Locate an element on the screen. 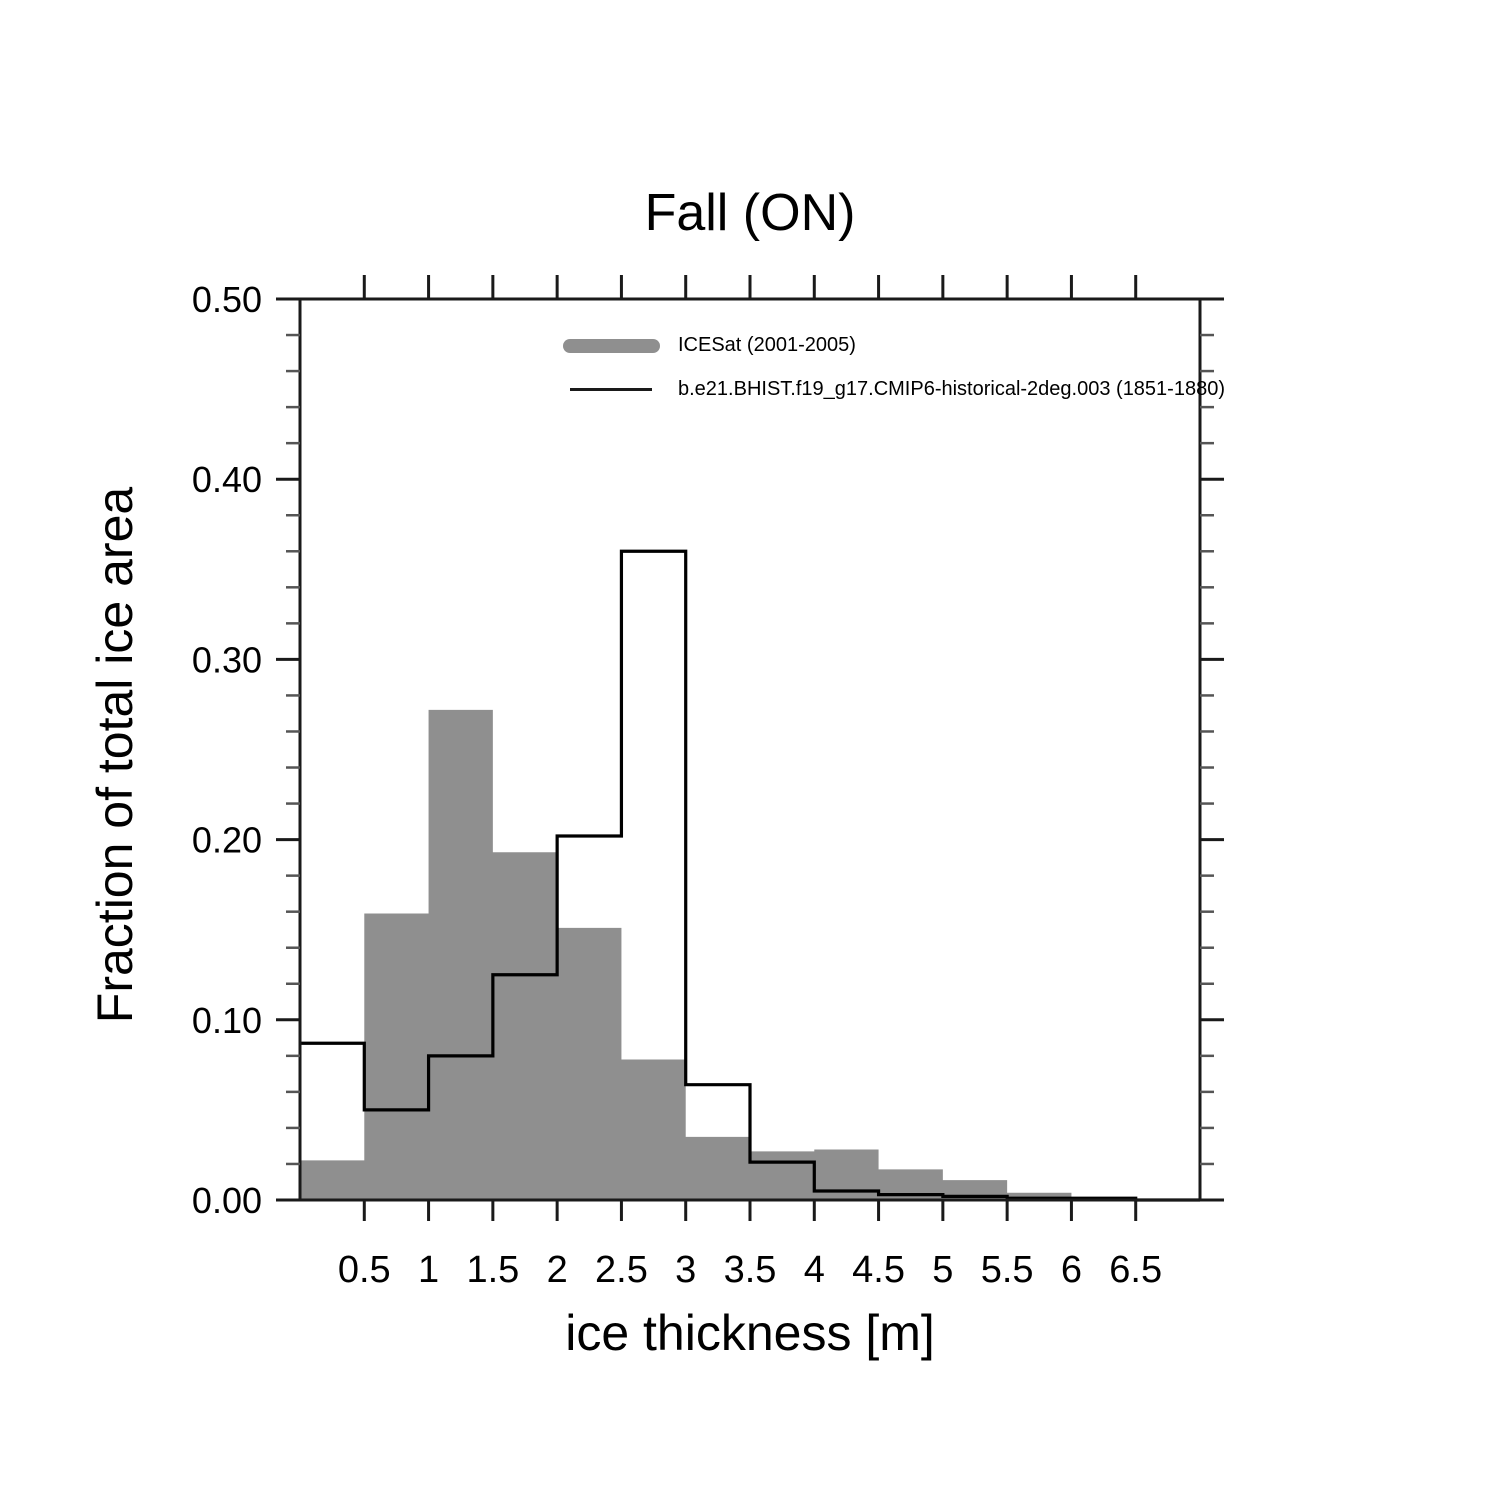 The height and width of the screenshot is (1500, 1500). x-tick-label: 6.5 is located at coordinates (1135, 1270).